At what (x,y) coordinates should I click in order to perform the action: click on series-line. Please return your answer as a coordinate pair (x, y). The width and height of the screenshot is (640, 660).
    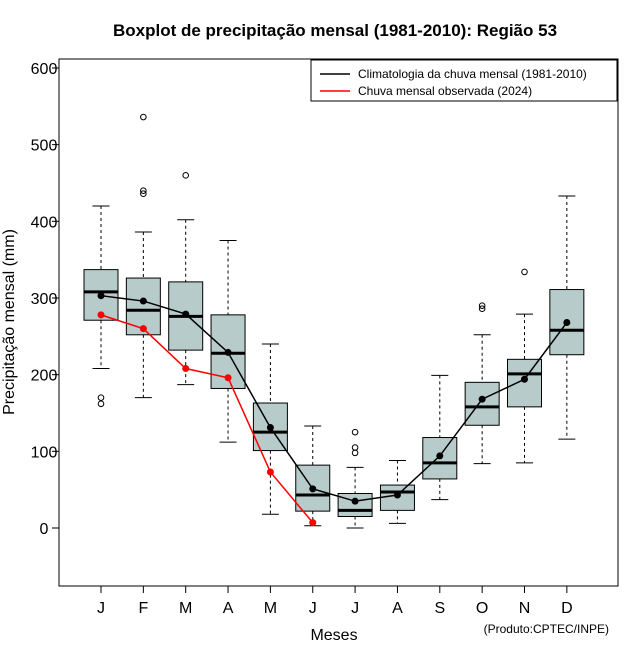
    Looking at the image, I should click on (207, 419).